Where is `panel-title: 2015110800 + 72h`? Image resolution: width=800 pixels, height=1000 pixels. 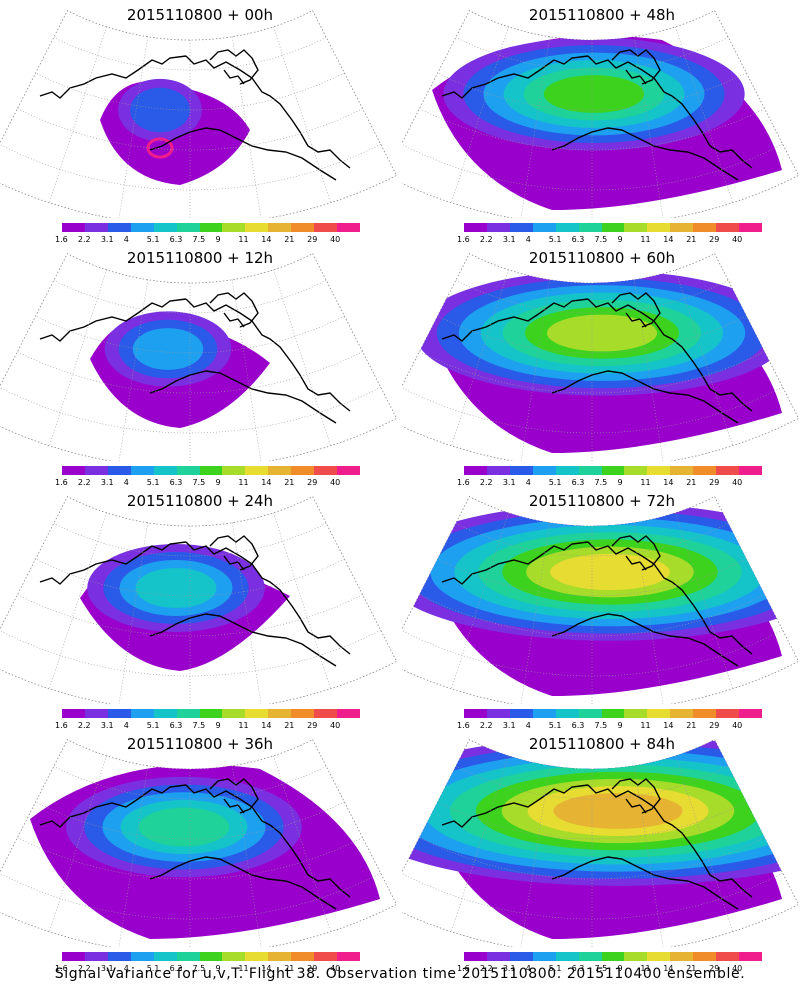 panel-title: 2015110800 + 72h is located at coordinates (602, 501).